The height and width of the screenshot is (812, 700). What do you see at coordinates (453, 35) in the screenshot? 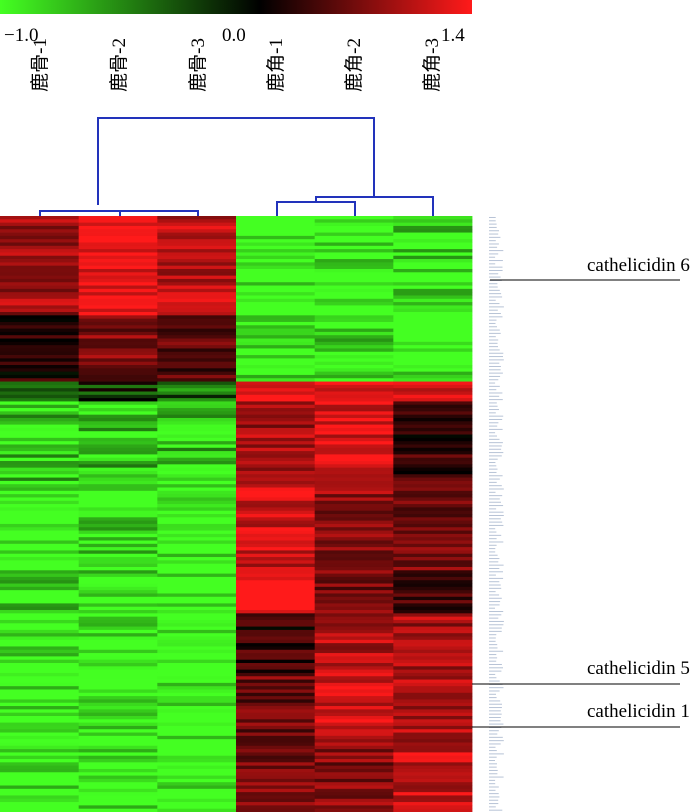
I see `color-scale-max-label: 1.4` at bounding box center [453, 35].